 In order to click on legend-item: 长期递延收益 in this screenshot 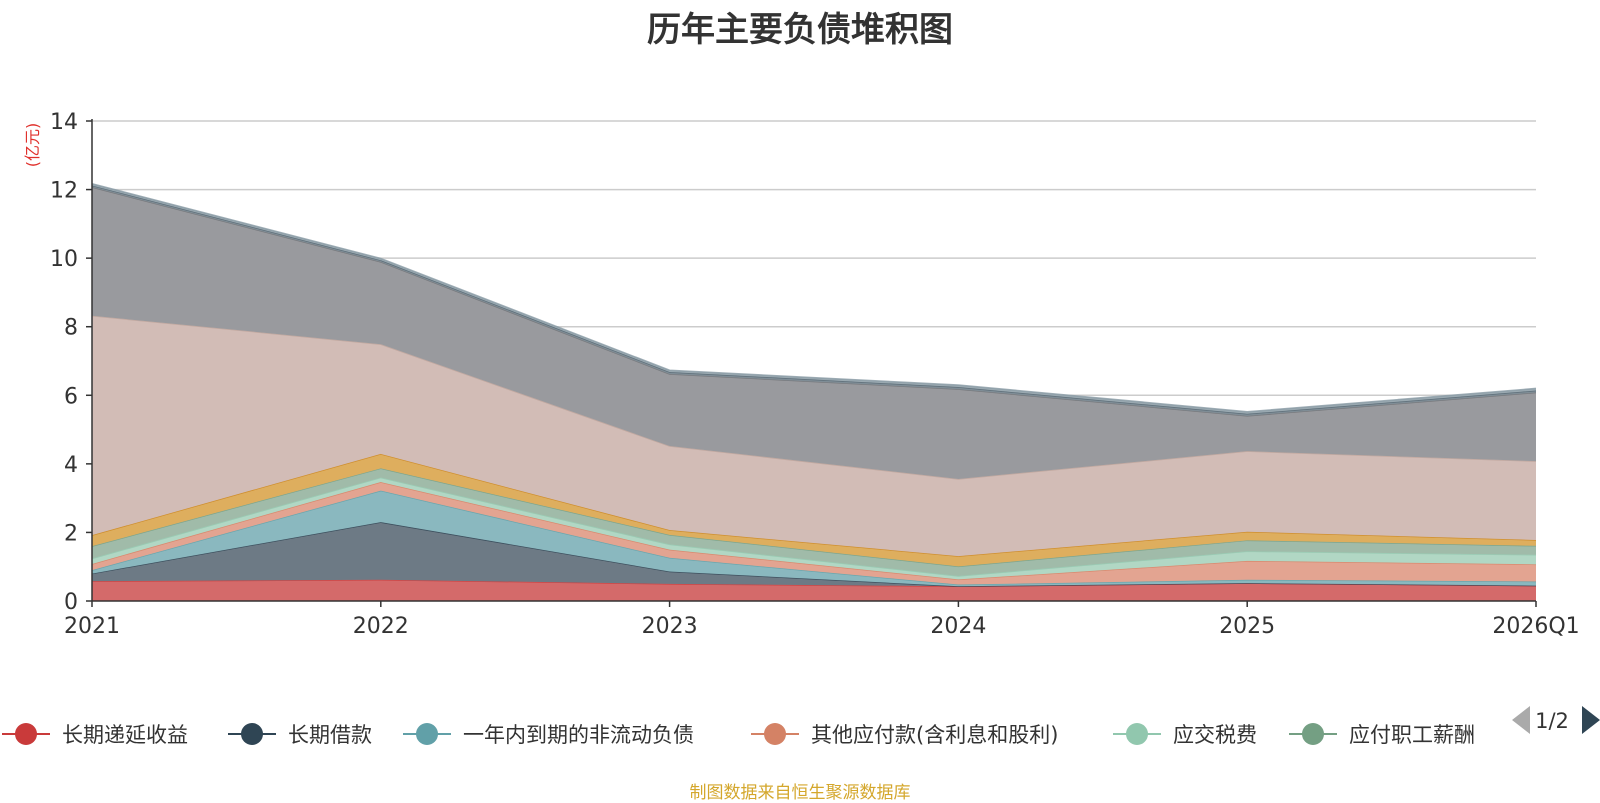, I will do `click(95, 735)`.